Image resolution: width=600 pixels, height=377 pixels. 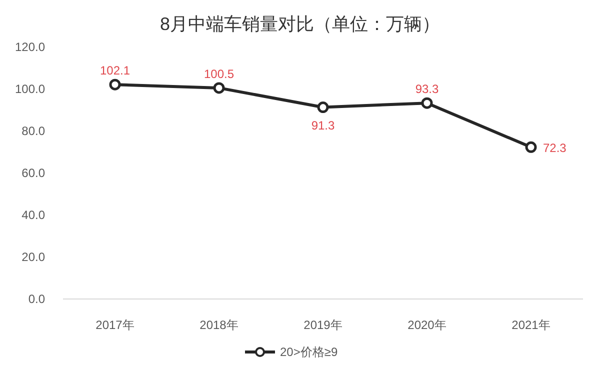 What do you see at coordinates (427, 325) in the screenshot?
I see `x-tick-label: 2020年` at bounding box center [427, 325].